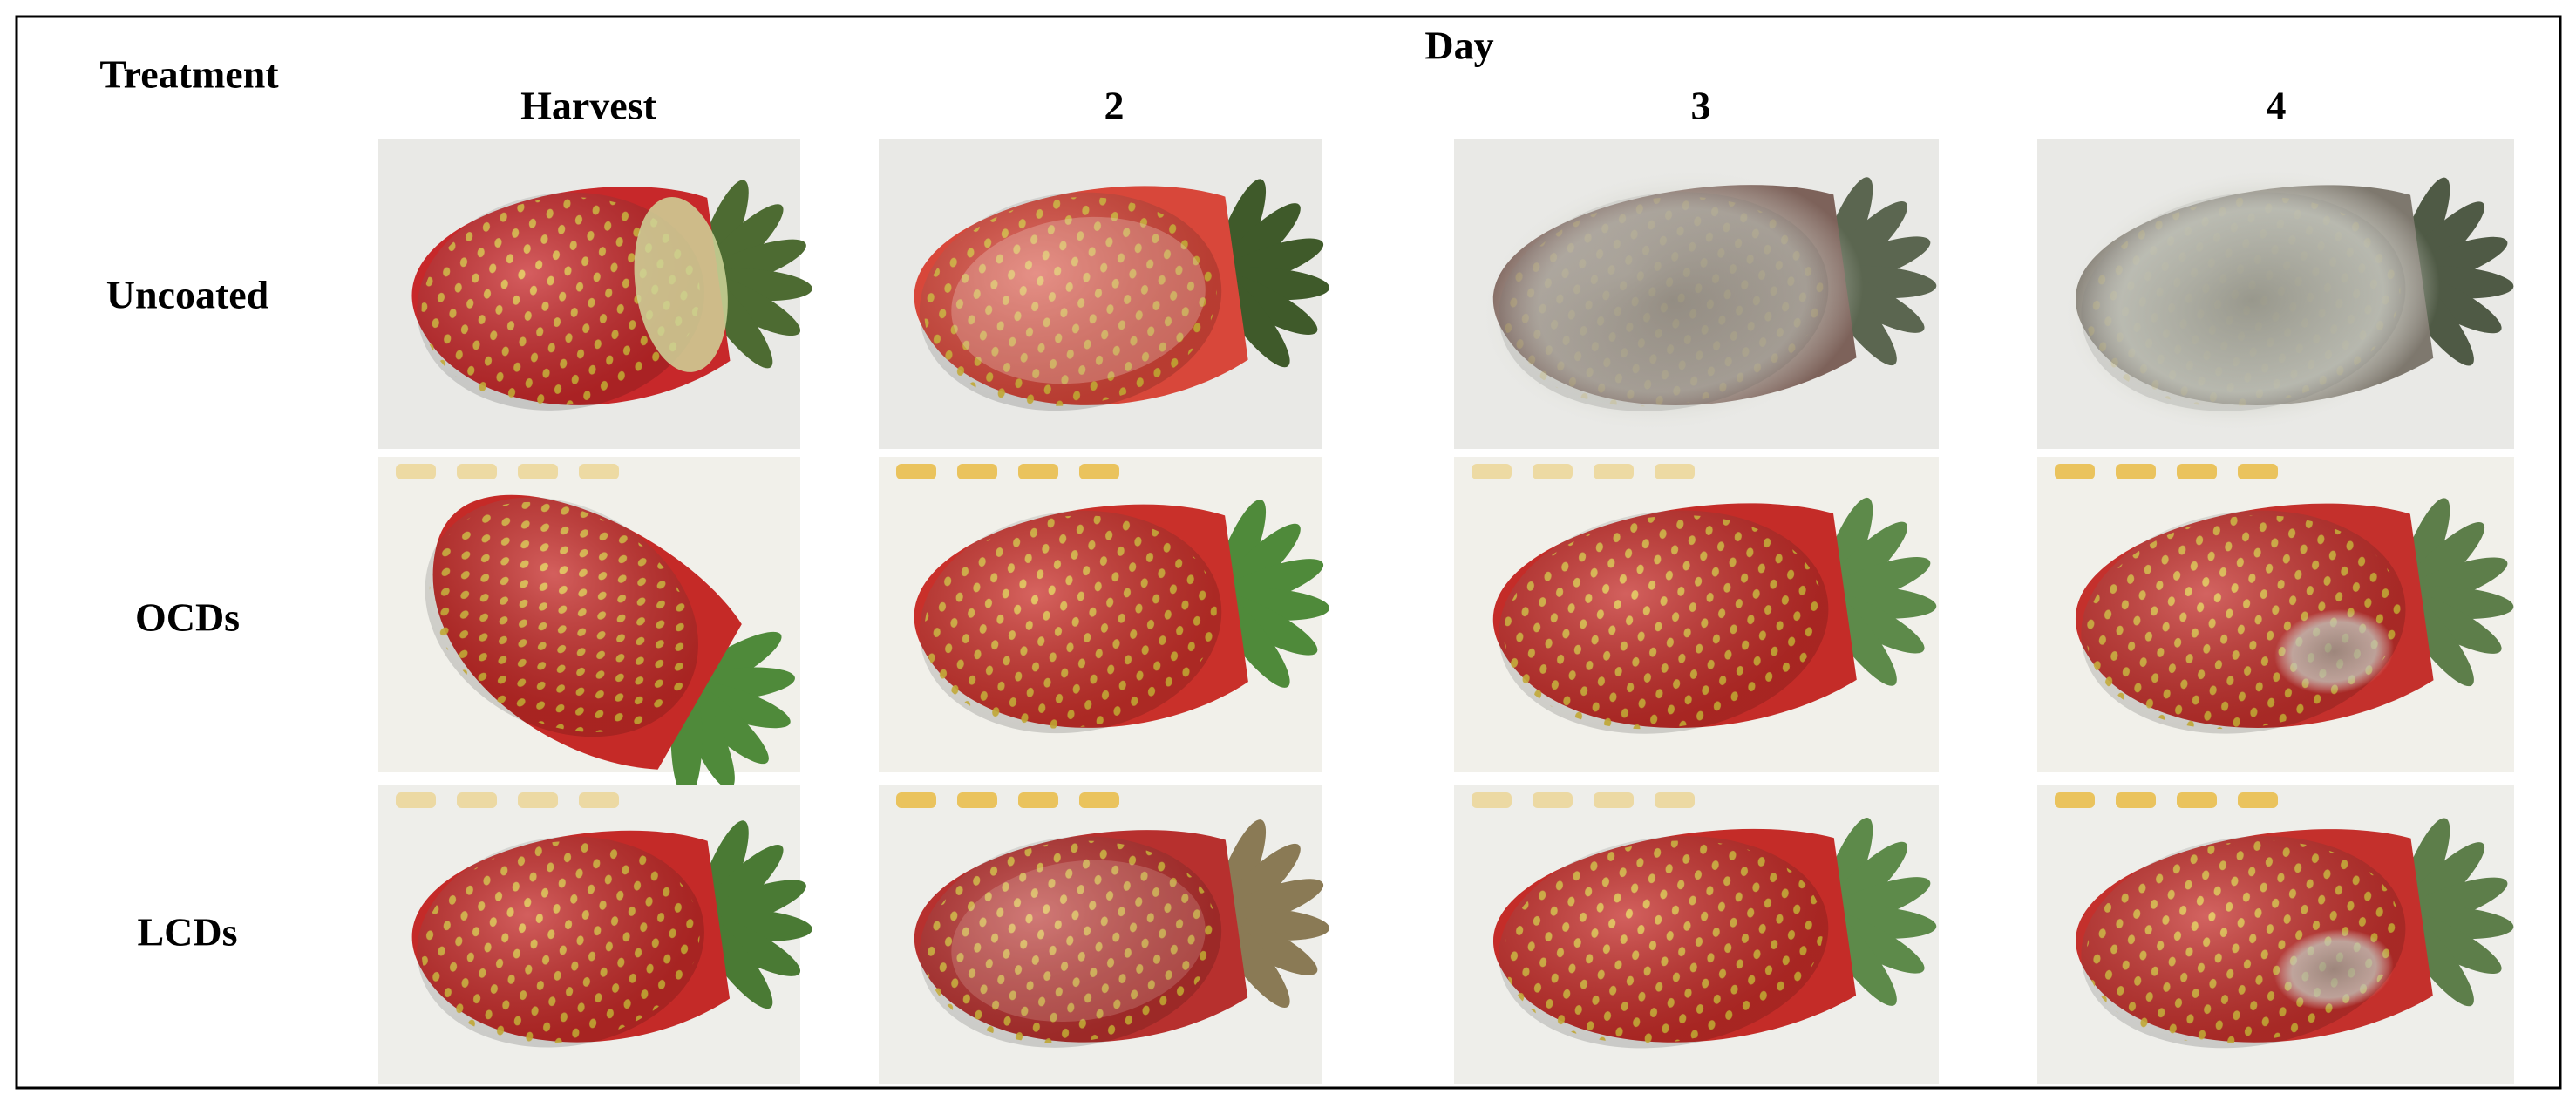 The width and height of the screenshot is (2576, 1101). What do you see at coordinates (188, 617) in the screenshot?
I see `row-label: OCDs` at bounding box center [188, 617].